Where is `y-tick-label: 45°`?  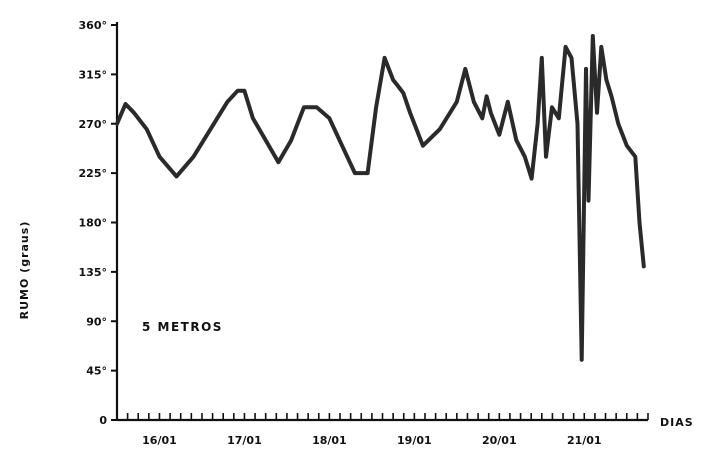
y-tick-label: 45° is located at coordinates (96, 371).